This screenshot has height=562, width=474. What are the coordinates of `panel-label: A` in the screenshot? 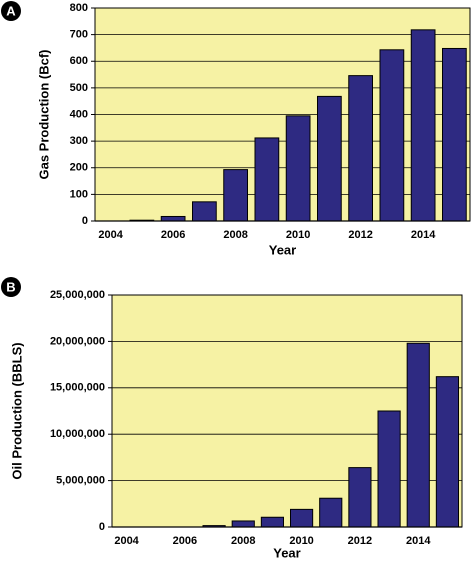 It's located at (11, 10).